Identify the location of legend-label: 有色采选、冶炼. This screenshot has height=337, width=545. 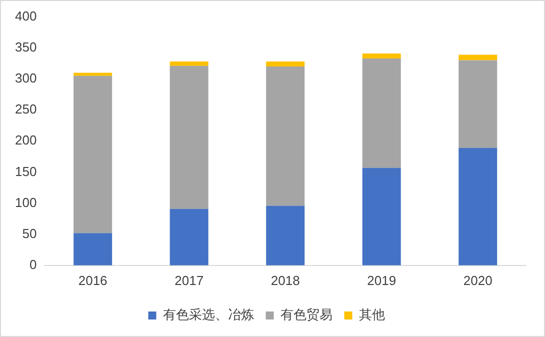
(208, 314).